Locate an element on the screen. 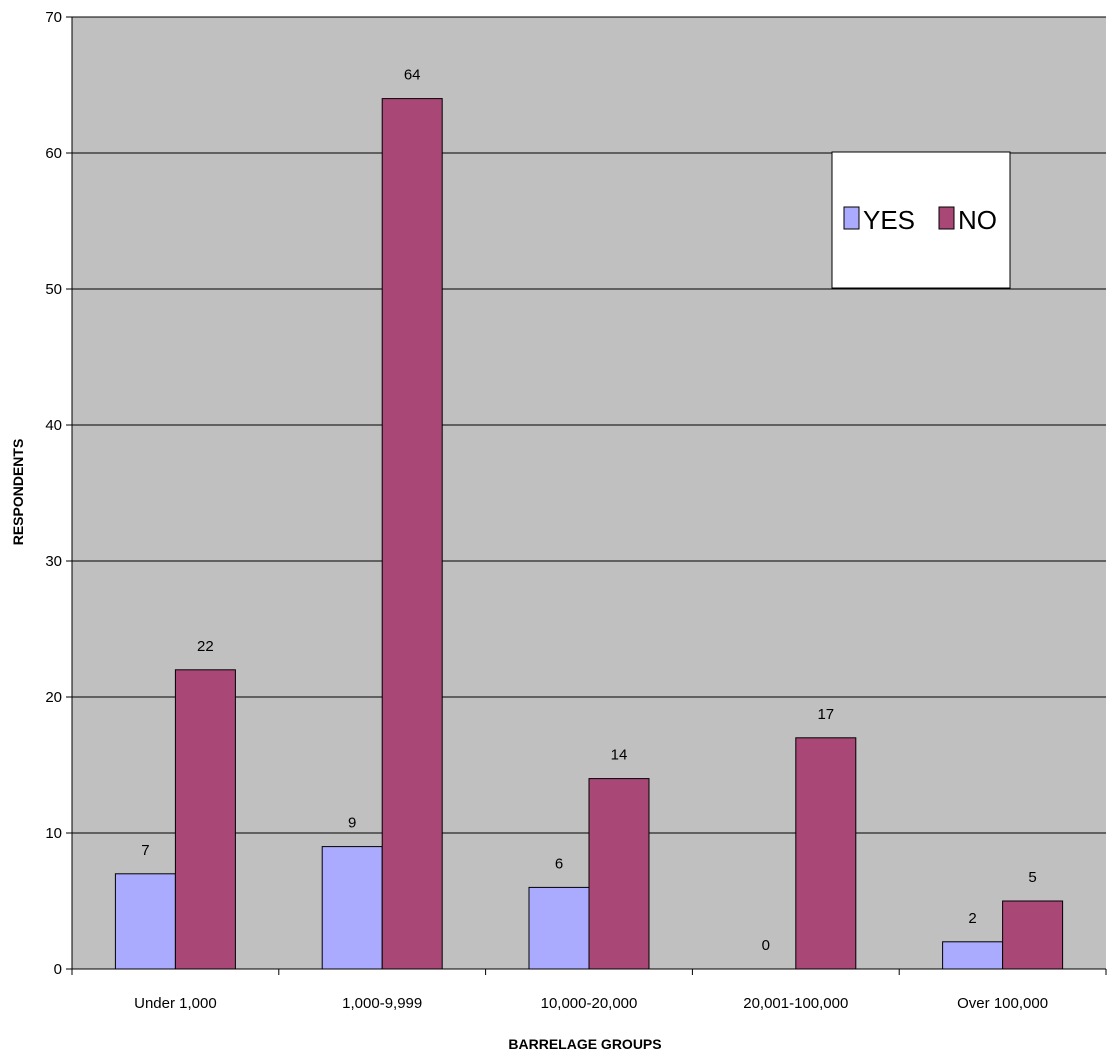 The width and height of the screenshot is (1108, 1059). data-label-yes-1: 9 is located at coordinates (352, 823).